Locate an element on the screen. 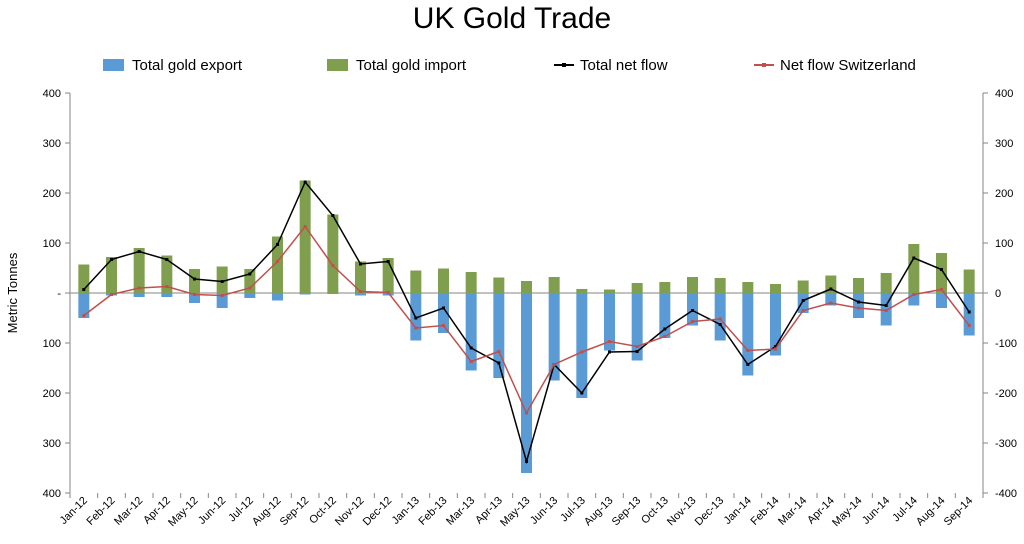 This screenshot has width=1024, height=544. x-tick-label: Dec-12 is located at coordinates (378, 512).